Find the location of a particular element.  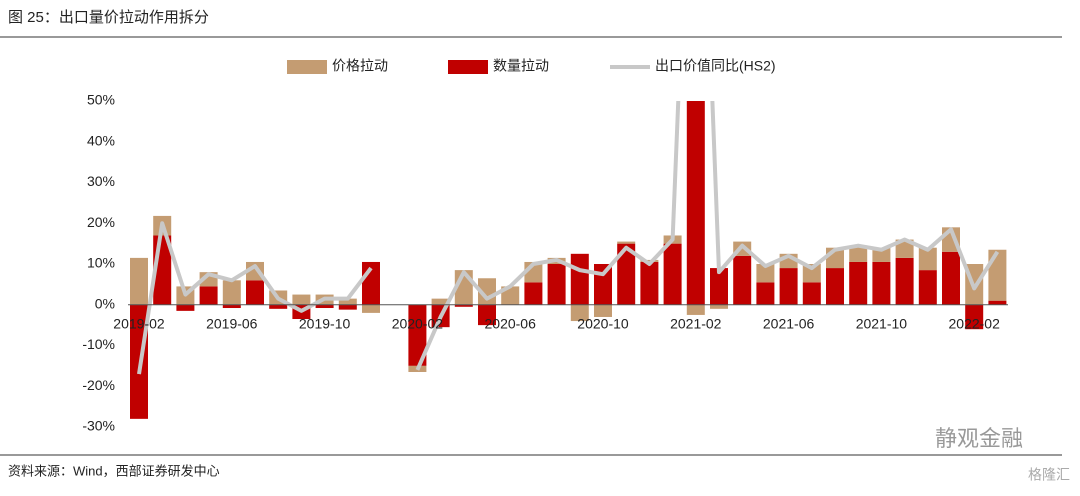

x-tick-label: 2019-02 is located at coordinates (139, 324).